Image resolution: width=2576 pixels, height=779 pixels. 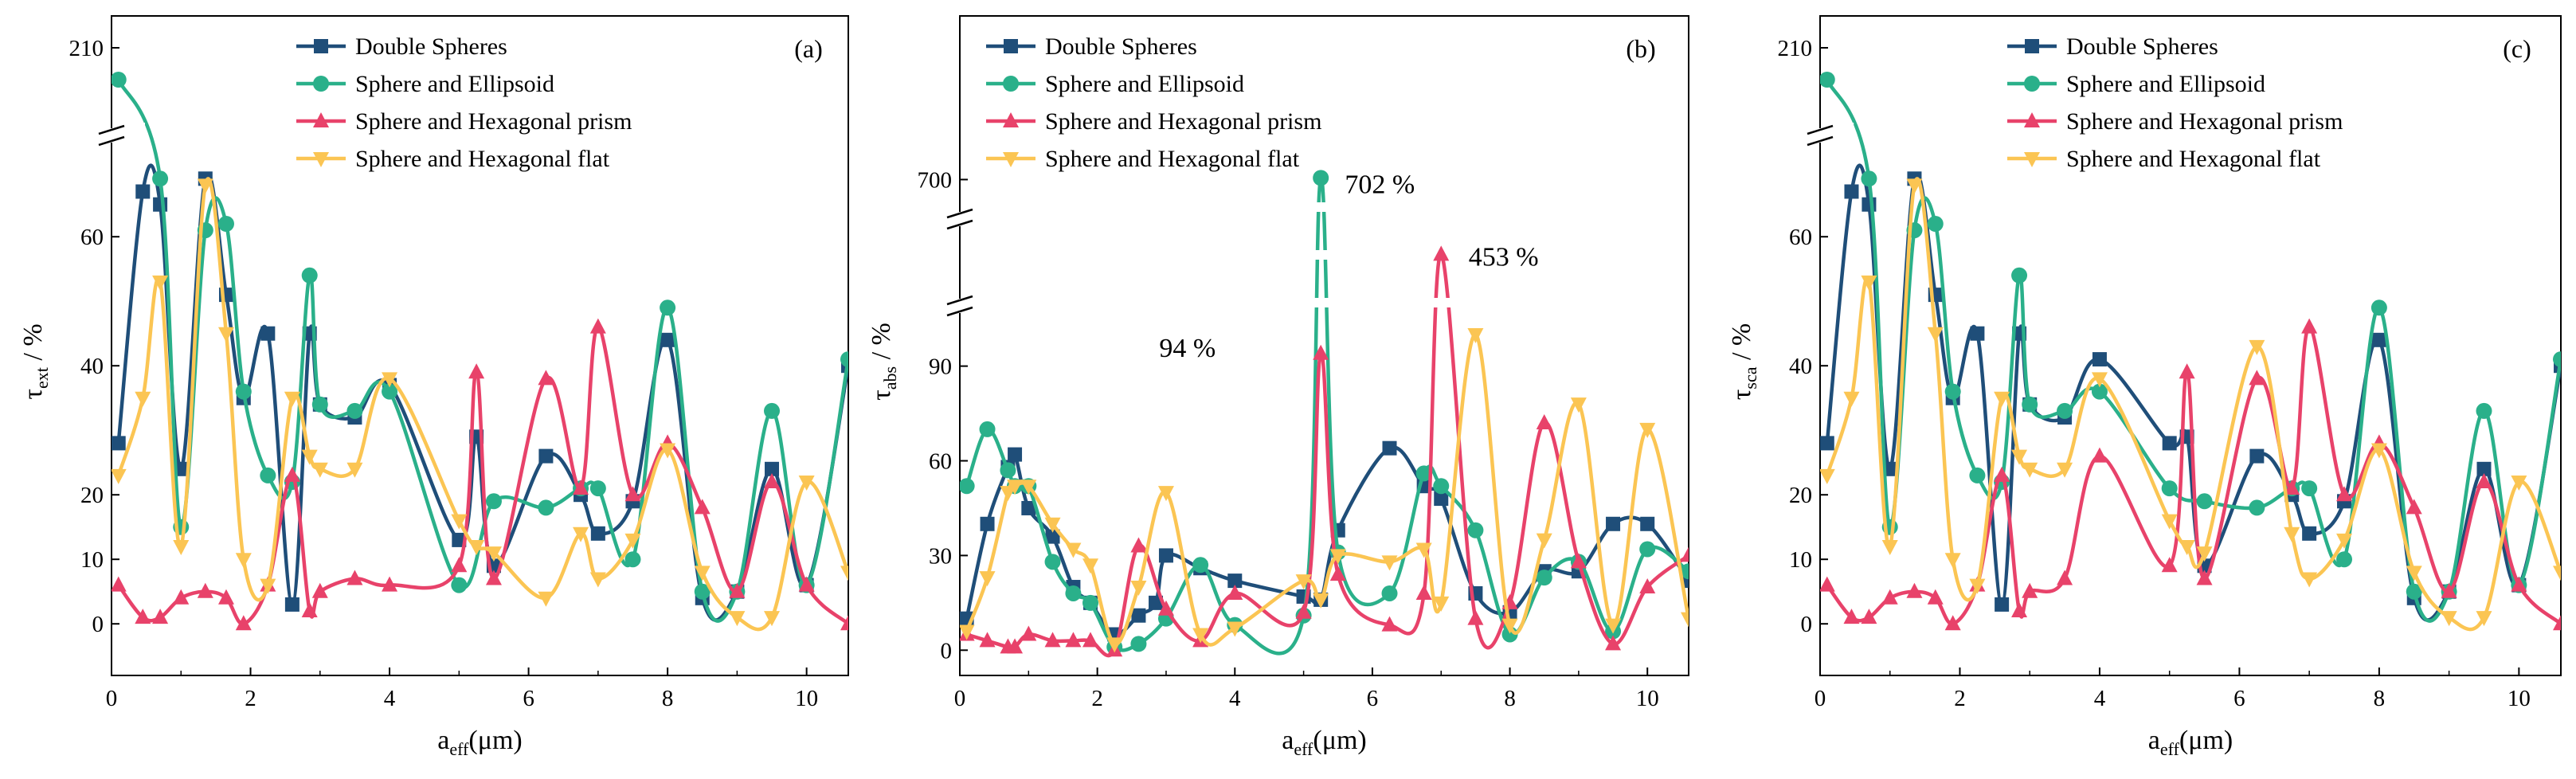 I want to click on y-tick-label: 20, so click(x=92, y=495).